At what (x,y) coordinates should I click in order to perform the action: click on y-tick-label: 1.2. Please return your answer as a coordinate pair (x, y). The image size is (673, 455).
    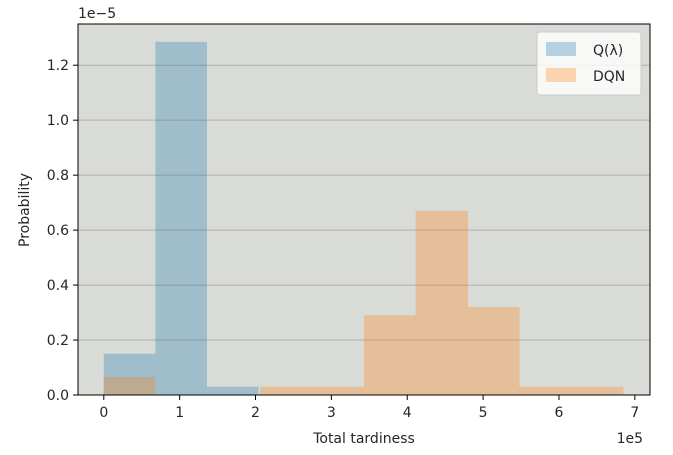
    Looking at the image, I should click on (58, 66).